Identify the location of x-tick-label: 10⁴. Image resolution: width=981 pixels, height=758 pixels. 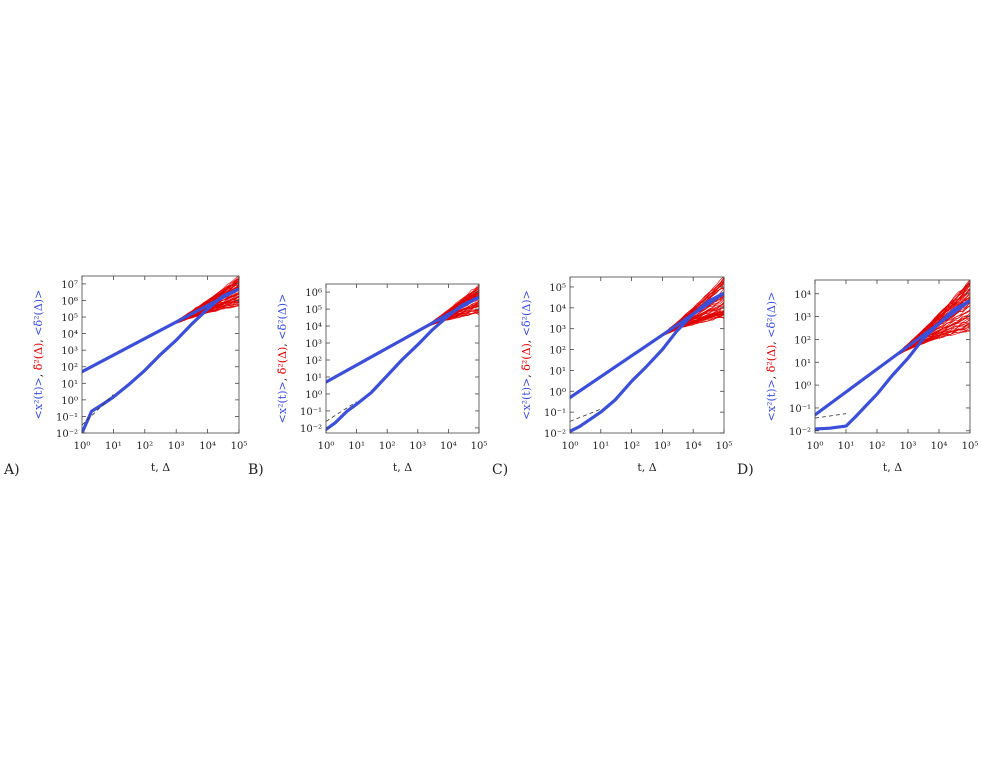
(939, 446).